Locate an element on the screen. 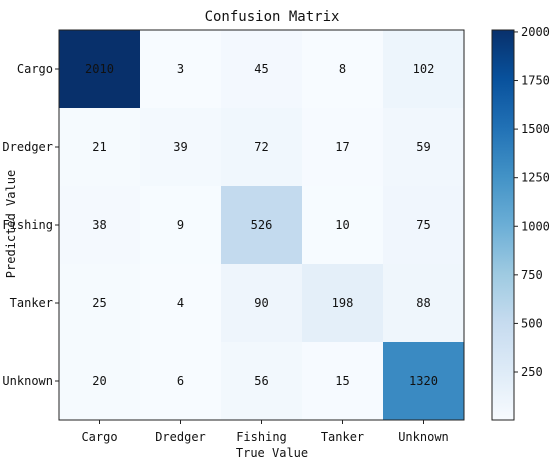 The image size is (550, 463). cell-value-label: 20 is located at coordinates (99, 381).